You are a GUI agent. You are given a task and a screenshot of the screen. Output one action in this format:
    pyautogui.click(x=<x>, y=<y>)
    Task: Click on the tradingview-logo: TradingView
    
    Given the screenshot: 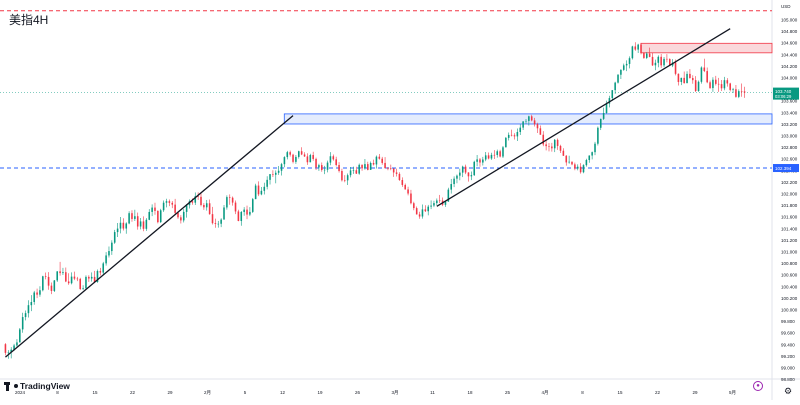 What is the action you would take?
    pyautogui.click(x=37, y=386)
    